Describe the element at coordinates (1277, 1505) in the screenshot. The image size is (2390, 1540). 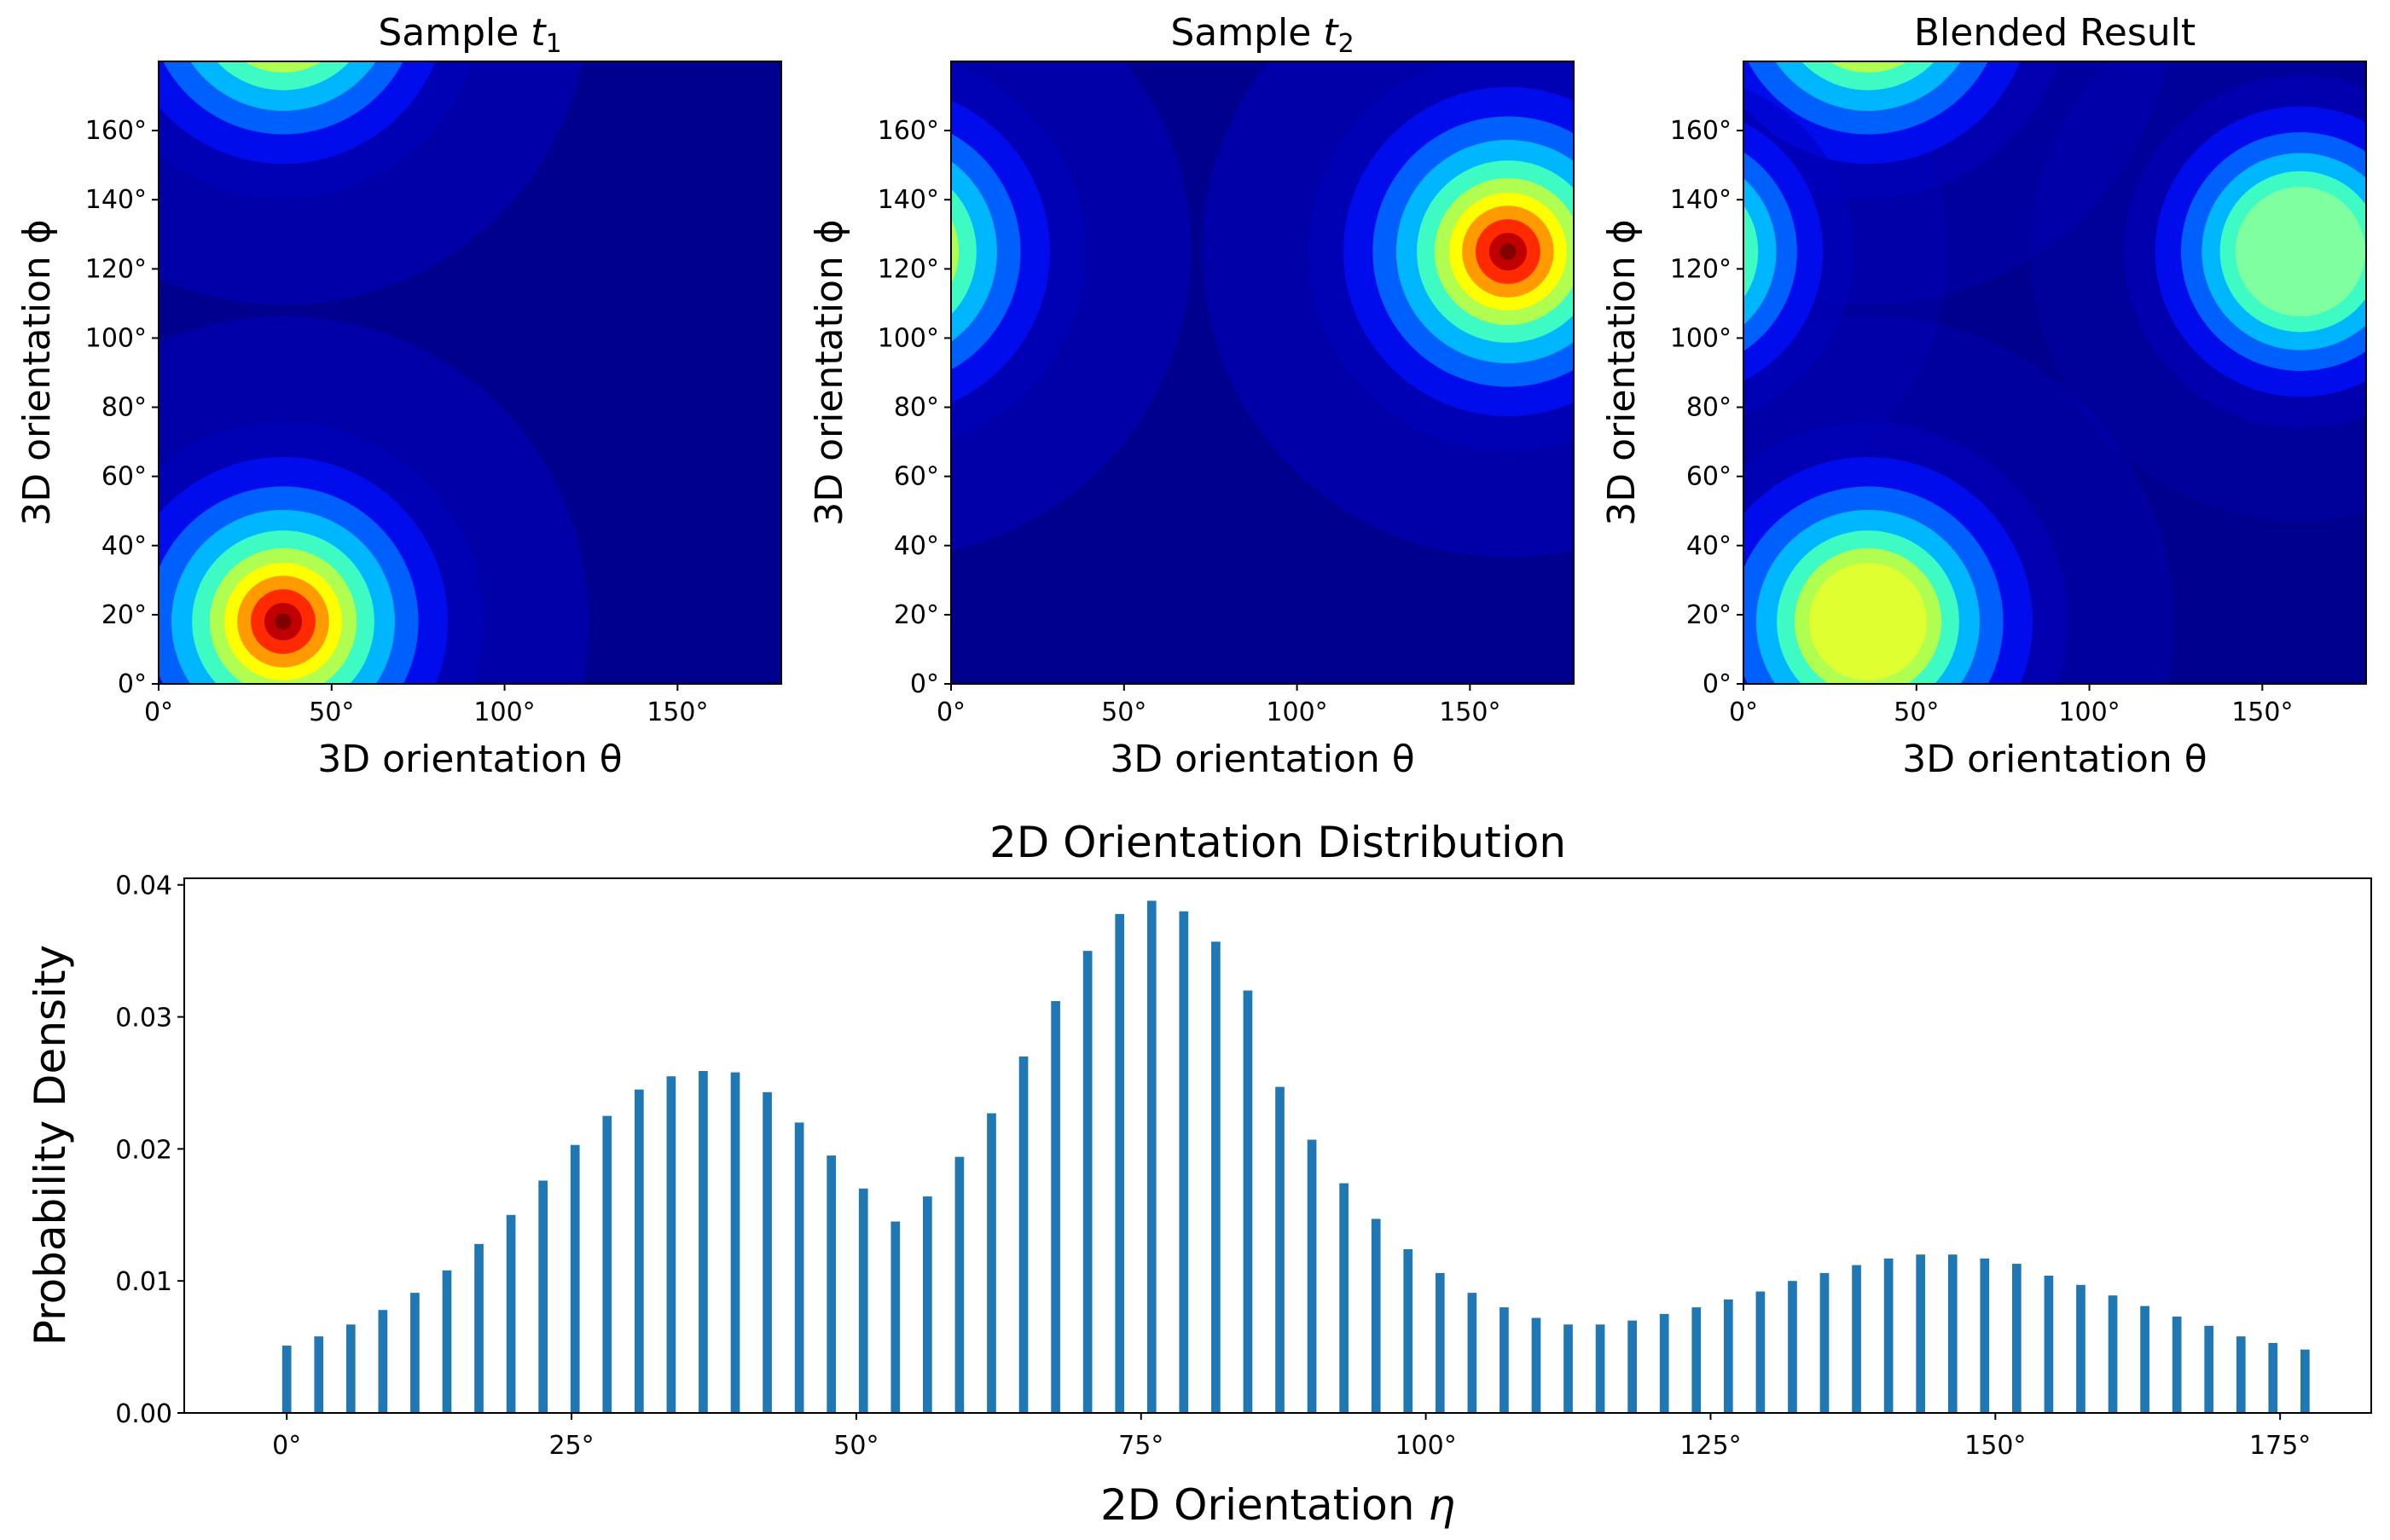
I see `x-axis-label: 2D Orientation η` at that location.